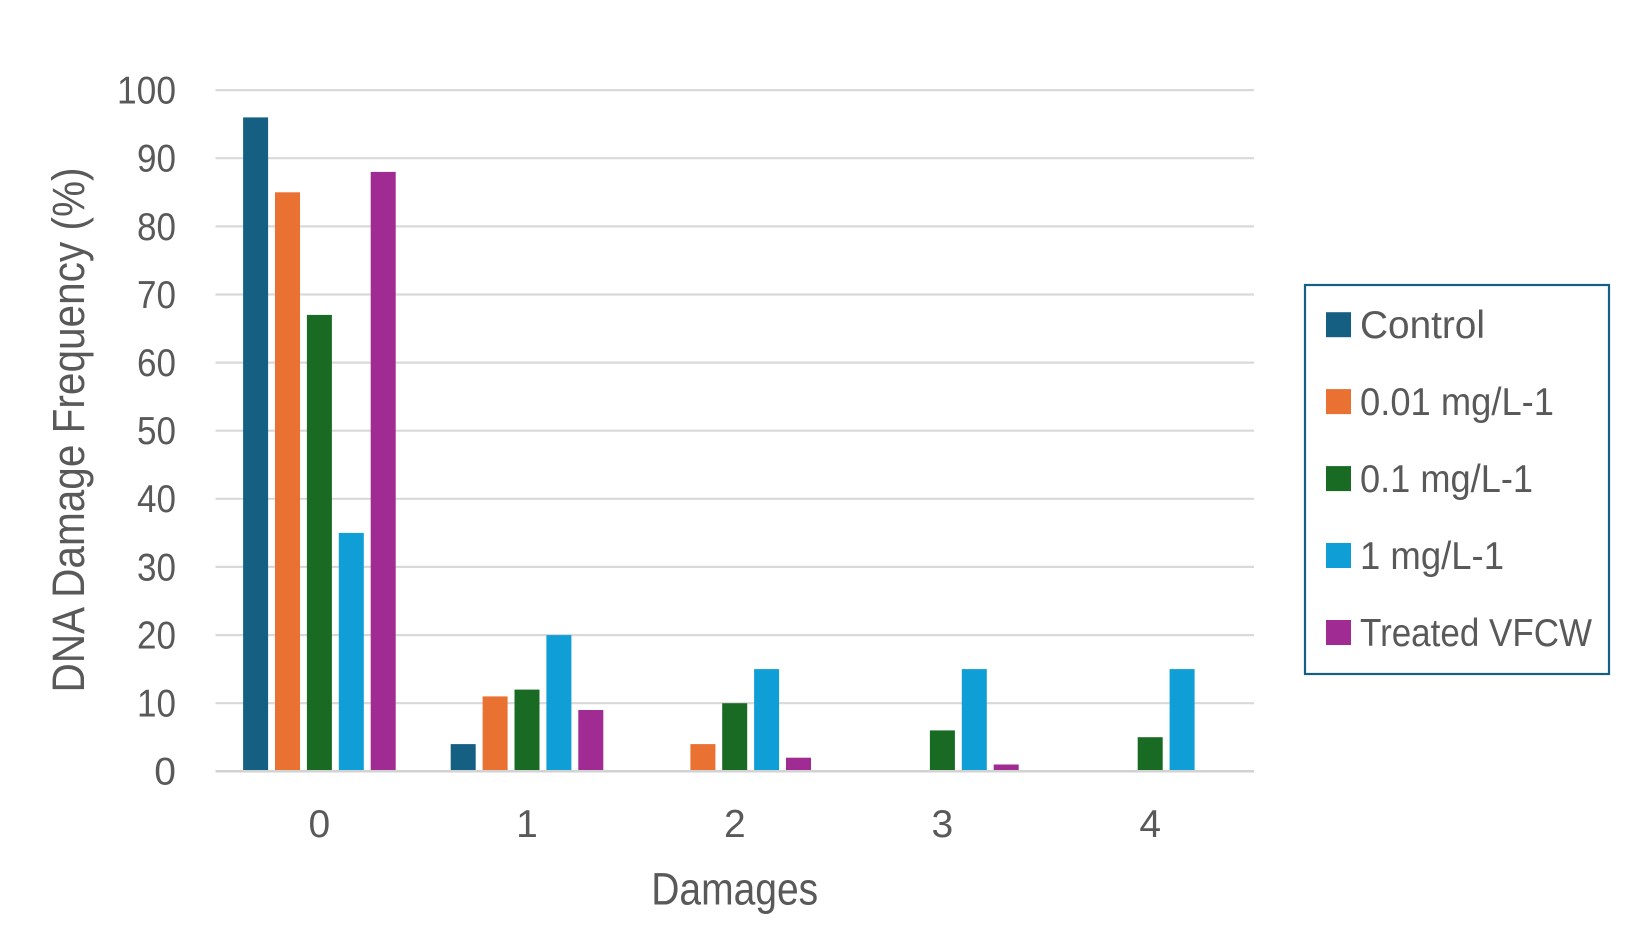  Describe the element at coordinates (146, 91) in the screenshot. I see `svg-text: 100` at that location.